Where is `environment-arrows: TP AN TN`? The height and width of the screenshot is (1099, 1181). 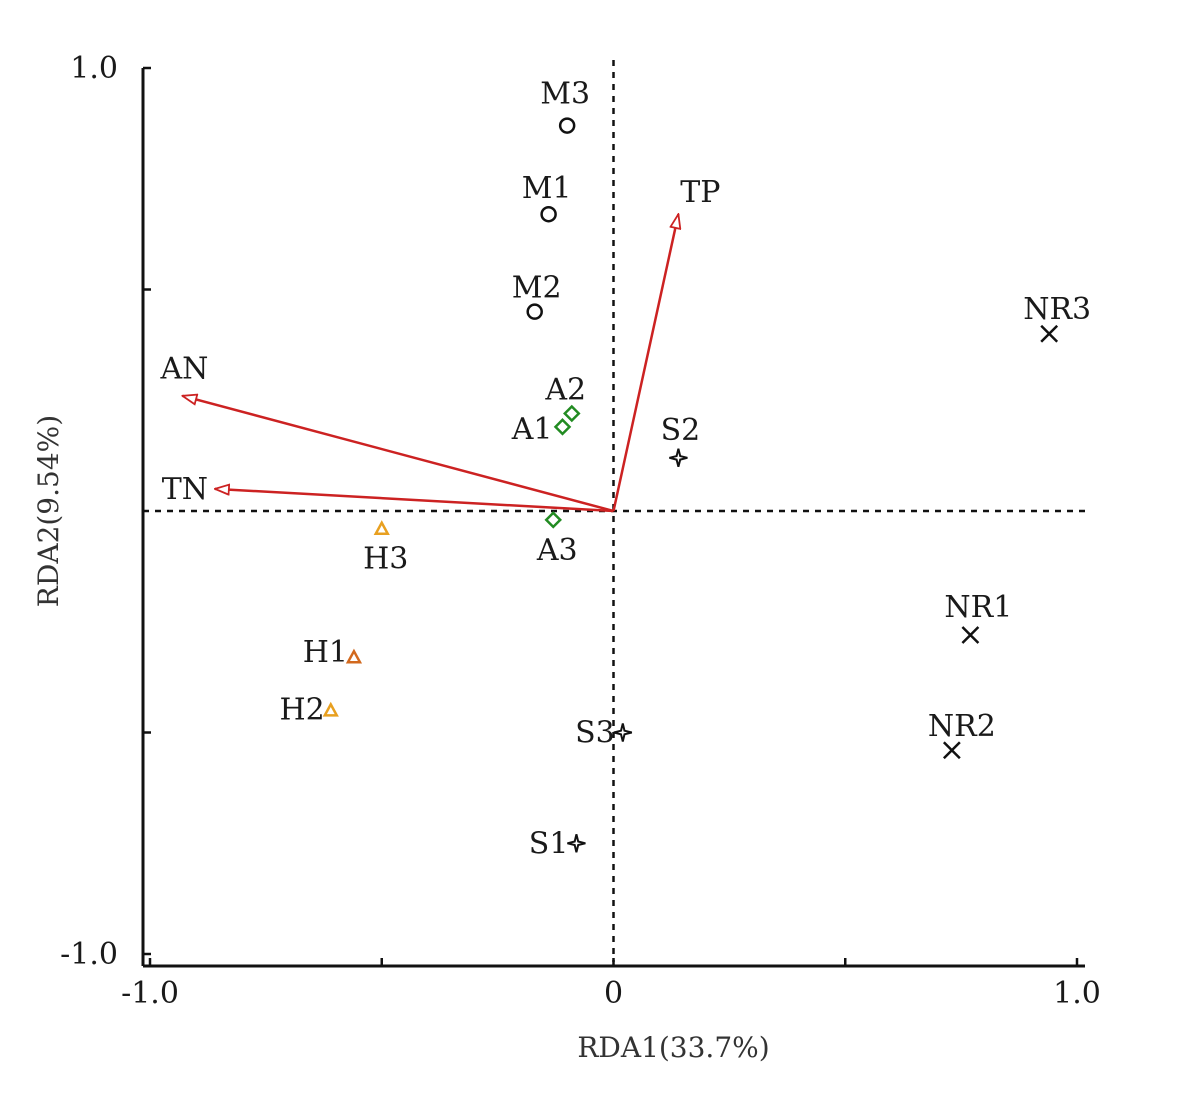 environment-arrows: TP AN TN is located at coordinates (439, 344).